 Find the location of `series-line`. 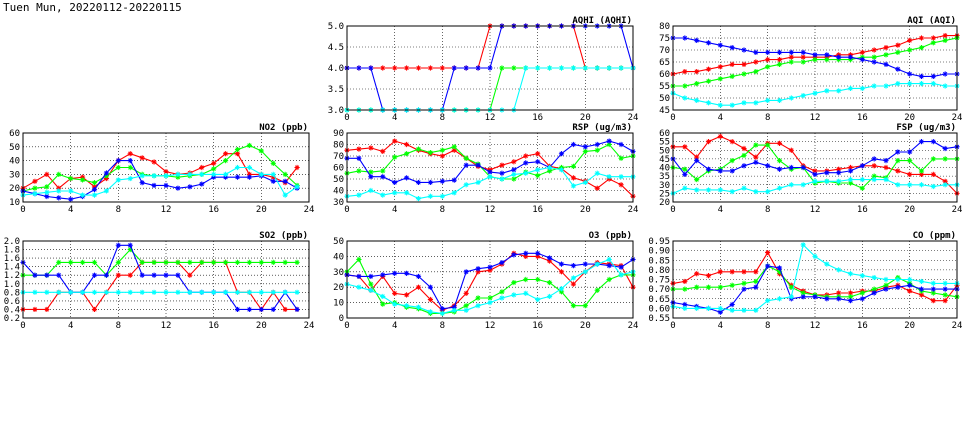

series-line is located at coordinates (160, 262).